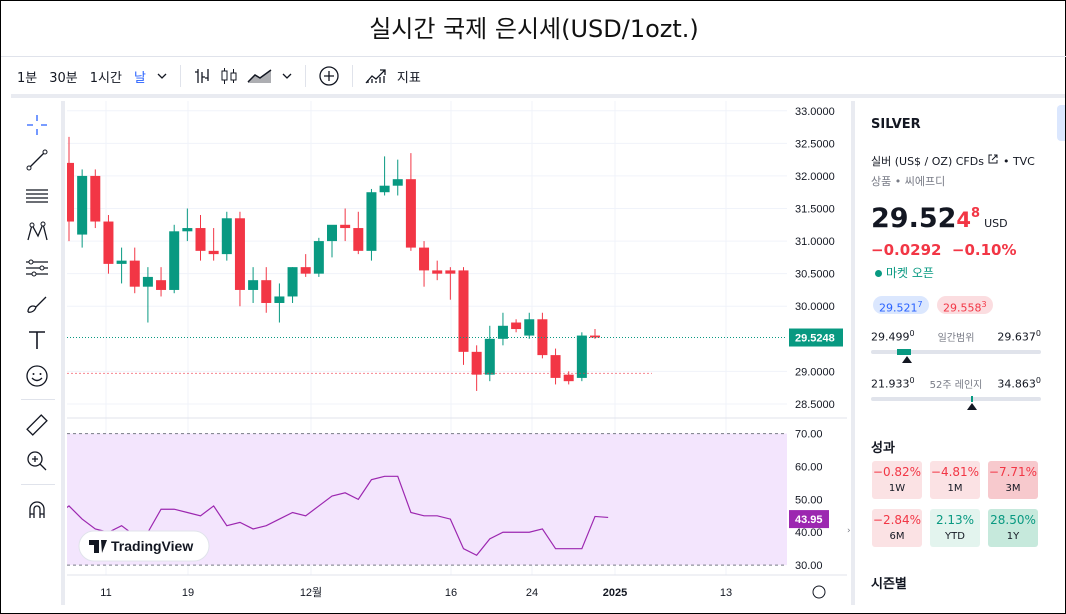 The image size is (1066, 614). What do you see at coordinates (809, 520) in the screenshot?
I see `rsi-value-tag-label: 43.95` at bounding box center [809, 520].